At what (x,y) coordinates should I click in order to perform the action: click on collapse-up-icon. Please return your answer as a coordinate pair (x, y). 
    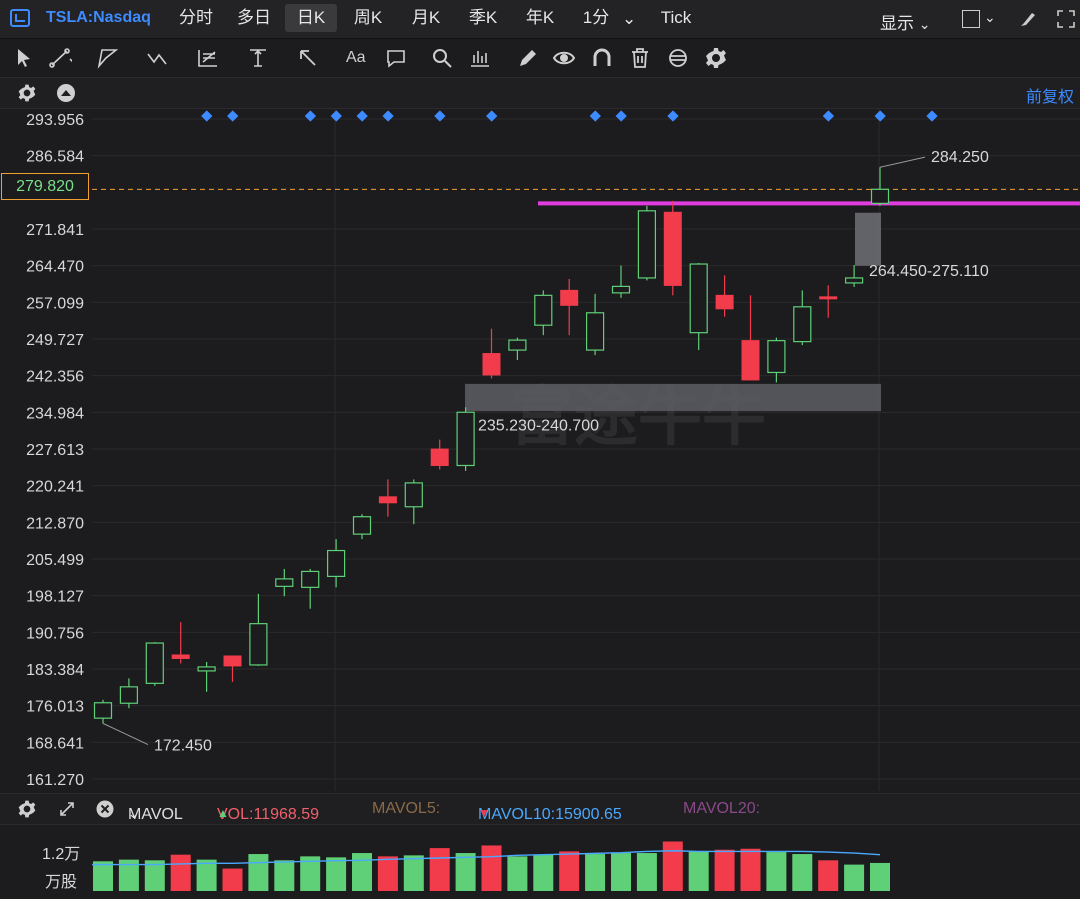
    Looking at the image, I should click on (66, 93).